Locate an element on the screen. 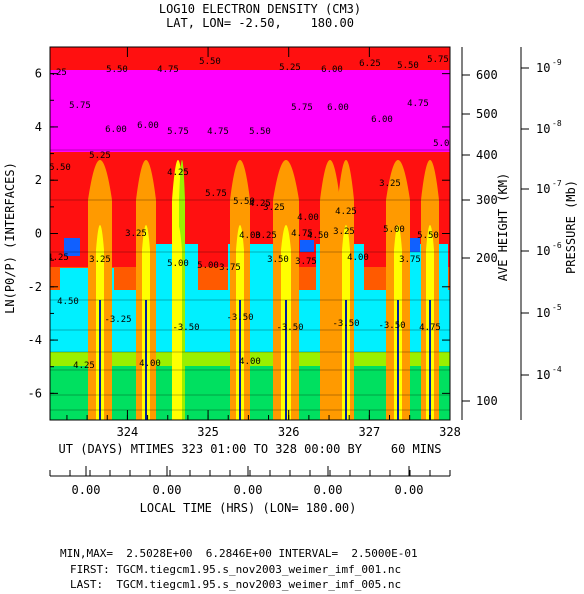 Image resolution: width=584 pixels, height=594 pixels. contour-label: -3.50 is located at coordinates (239, 318).